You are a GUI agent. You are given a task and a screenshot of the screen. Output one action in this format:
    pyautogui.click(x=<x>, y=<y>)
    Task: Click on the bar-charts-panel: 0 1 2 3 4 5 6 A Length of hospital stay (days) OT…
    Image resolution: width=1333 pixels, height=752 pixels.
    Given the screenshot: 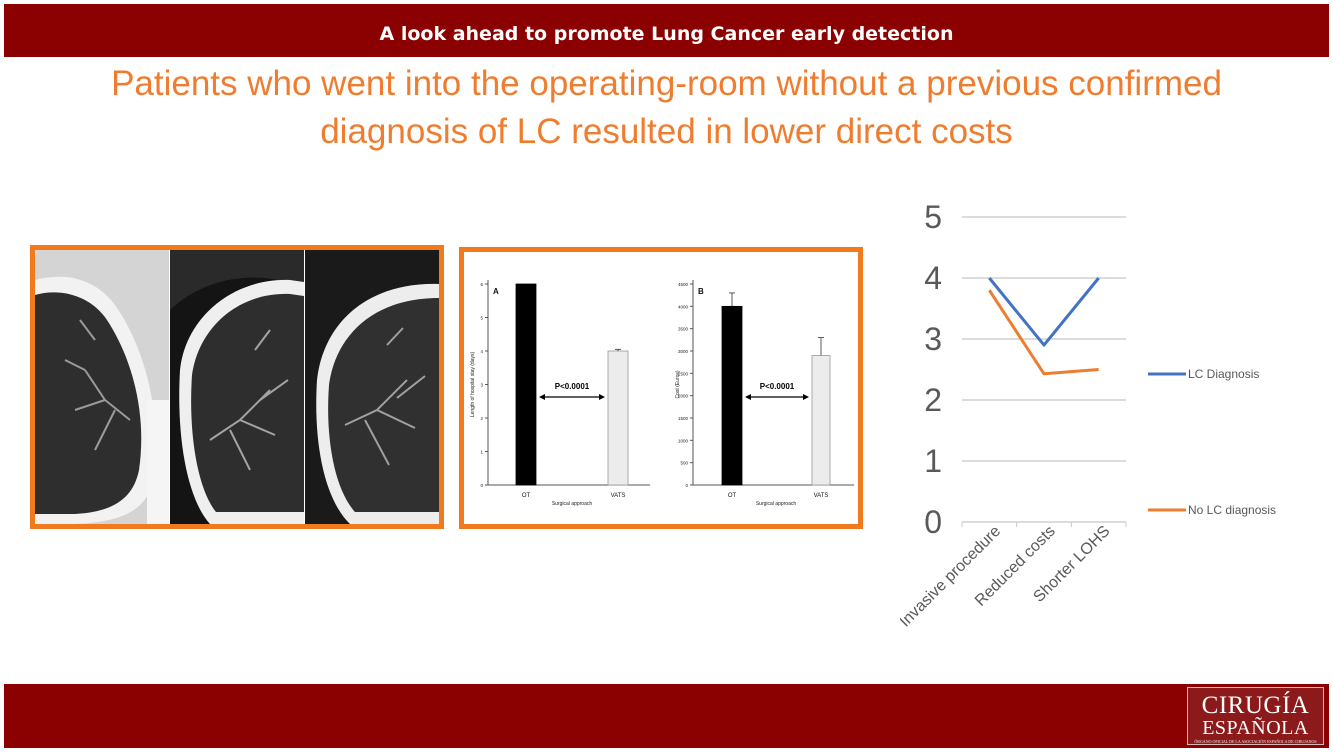 What is the action you would take?
    pyautogui.click(x=661, y=388)
    